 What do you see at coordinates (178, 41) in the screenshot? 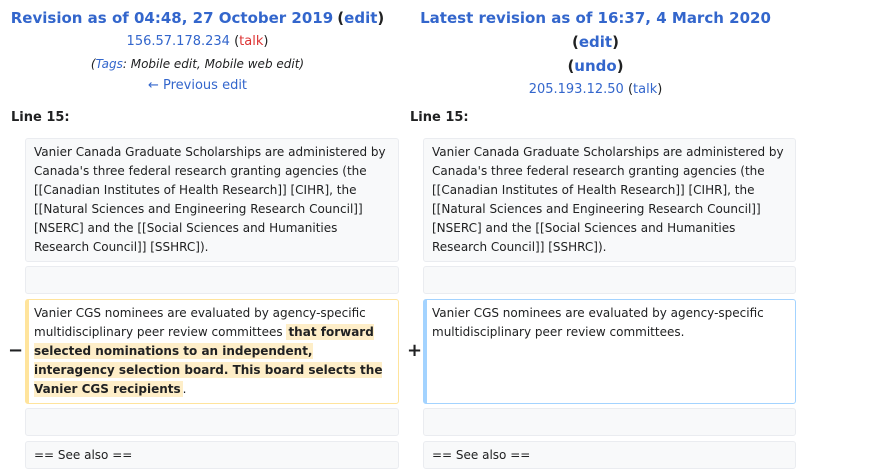
I see `left-user-link: 156.57.178.234` at bounding box center [178, 41].